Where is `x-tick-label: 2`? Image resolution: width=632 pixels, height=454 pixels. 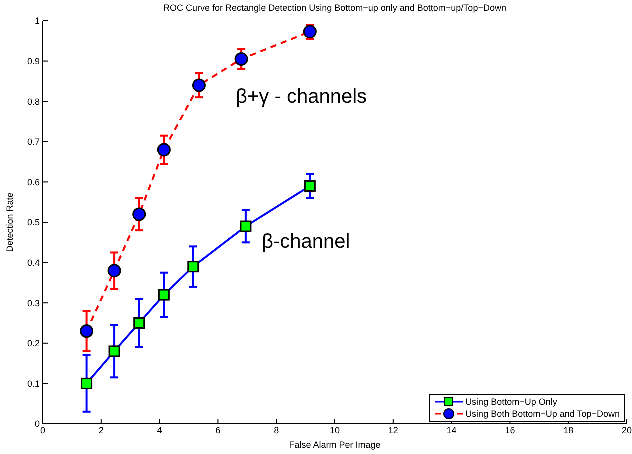
x-tick-label: 2 is located at coordinates (101, 430).